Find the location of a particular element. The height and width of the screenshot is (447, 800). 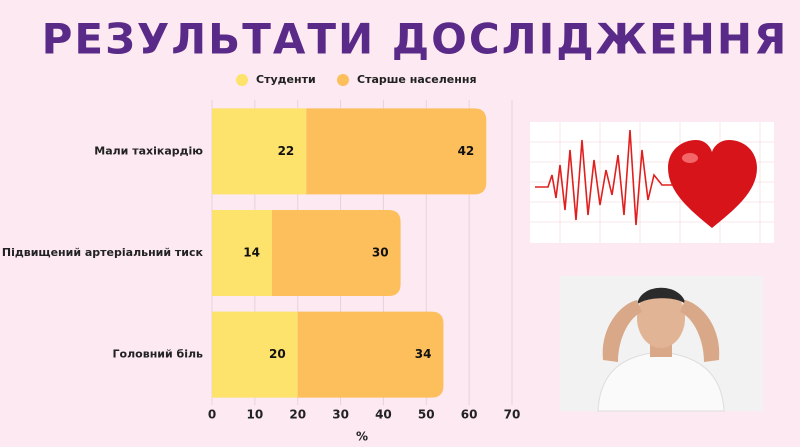

y-tick-label: Головний біль is located at coordinates (158, 354).